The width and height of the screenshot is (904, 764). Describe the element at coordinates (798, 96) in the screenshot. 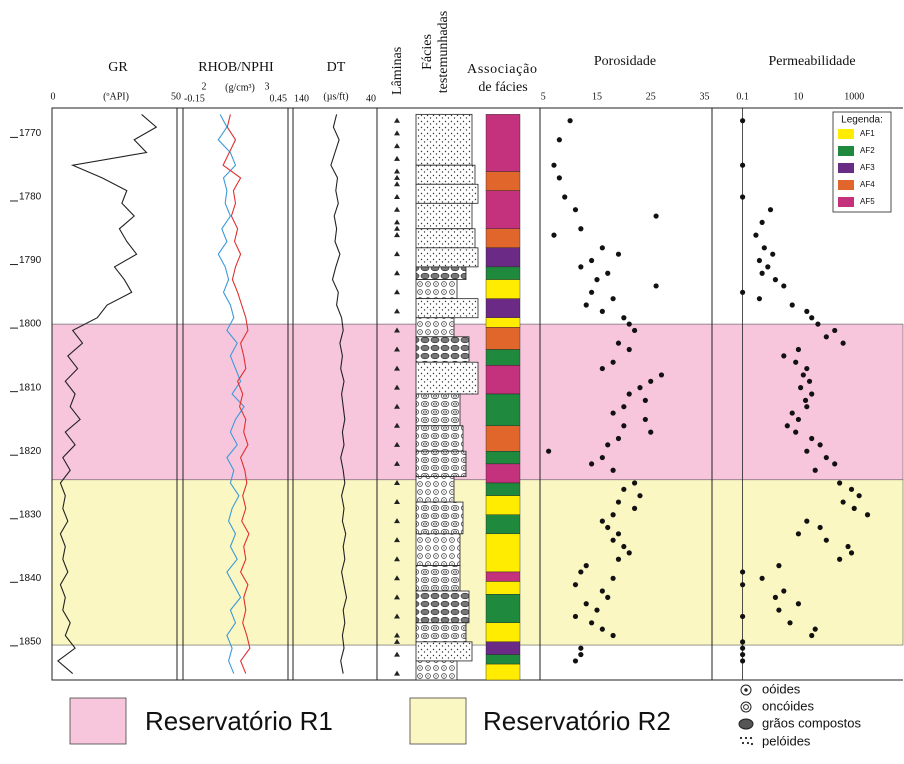

I see `x-tick-label: 10` at that location.